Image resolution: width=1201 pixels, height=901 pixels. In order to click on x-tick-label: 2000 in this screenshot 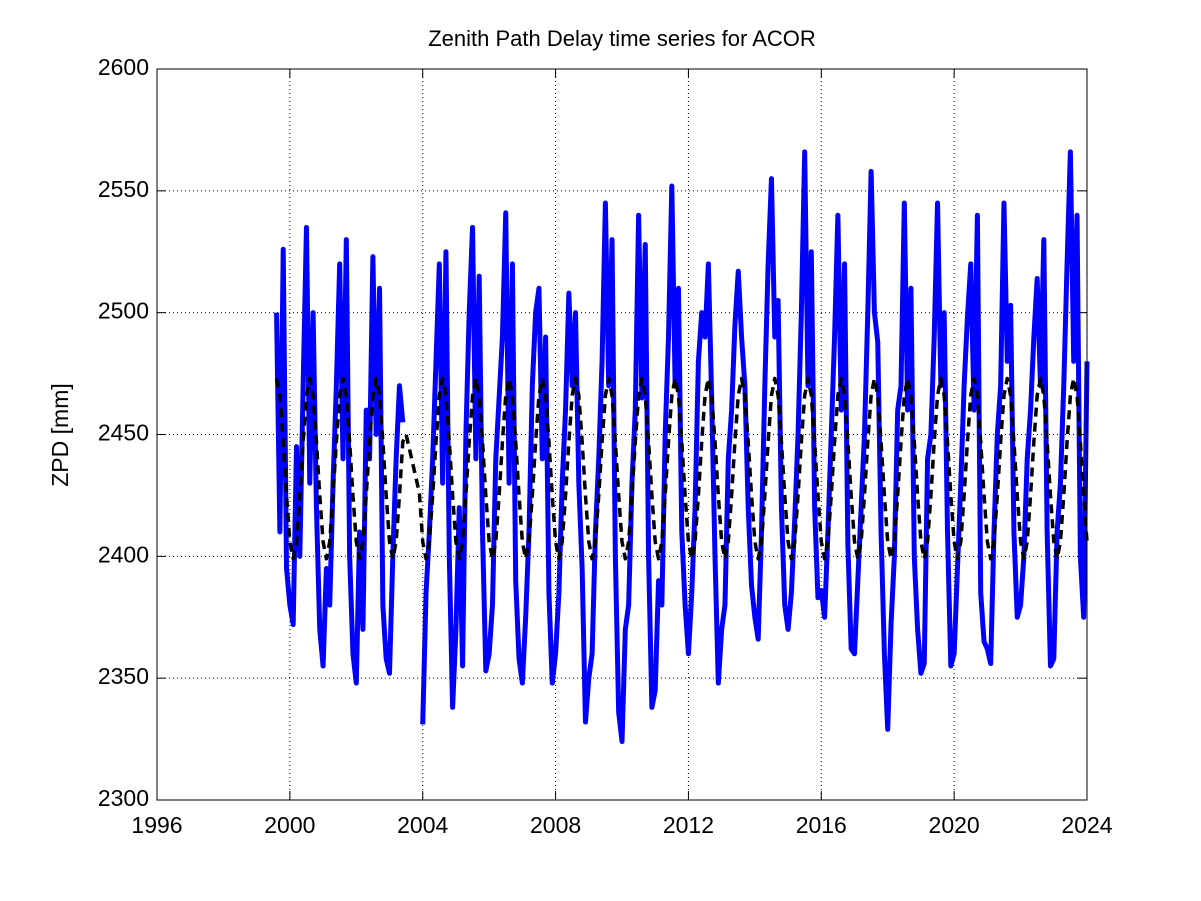, I will do `click(289, 825)`.